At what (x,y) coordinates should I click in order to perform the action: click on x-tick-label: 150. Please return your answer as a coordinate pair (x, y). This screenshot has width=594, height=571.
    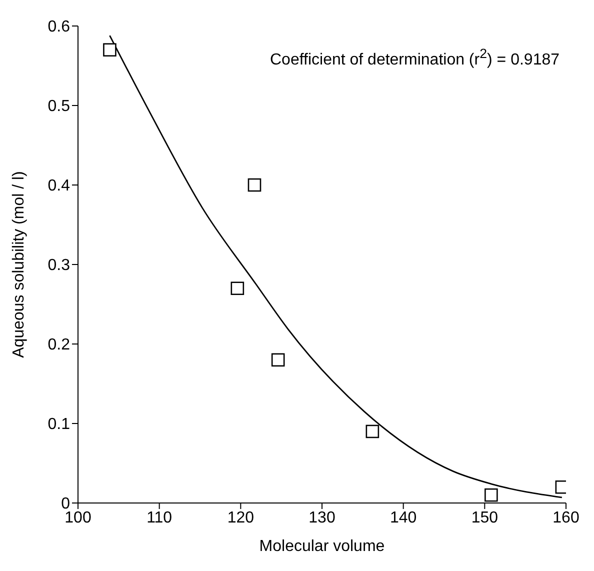
    Looking at the image, I should click on (484, 517).